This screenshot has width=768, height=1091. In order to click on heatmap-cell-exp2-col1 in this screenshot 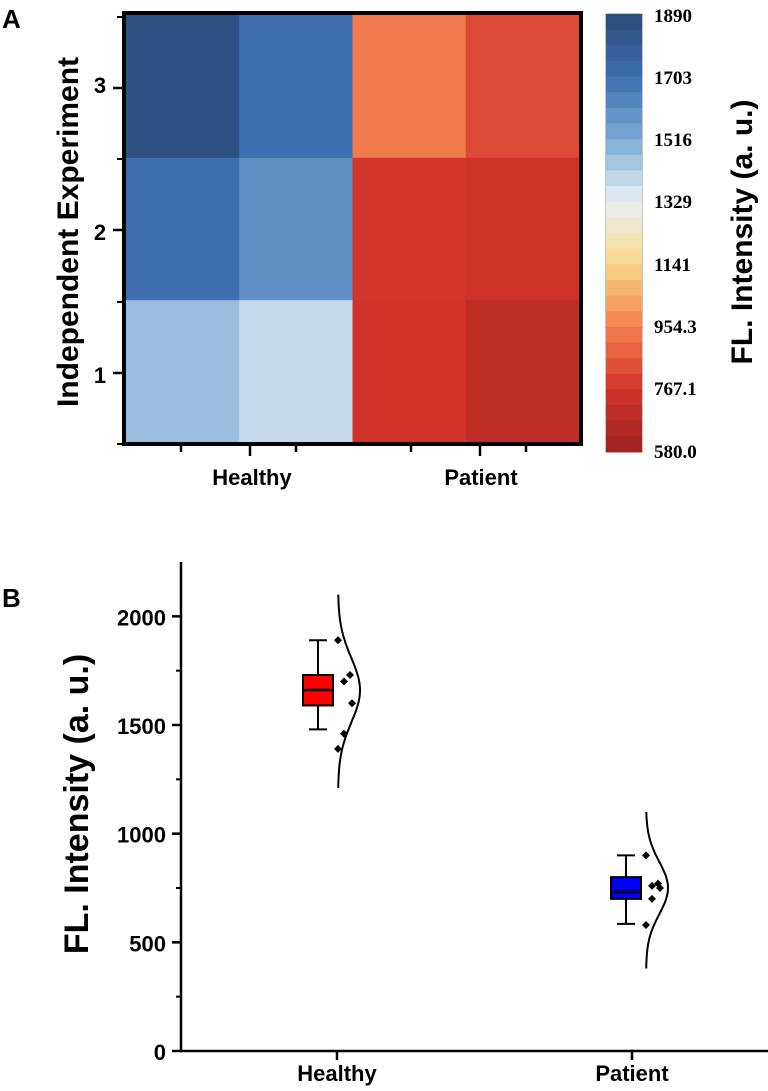, I will do `click(183, 229)`.